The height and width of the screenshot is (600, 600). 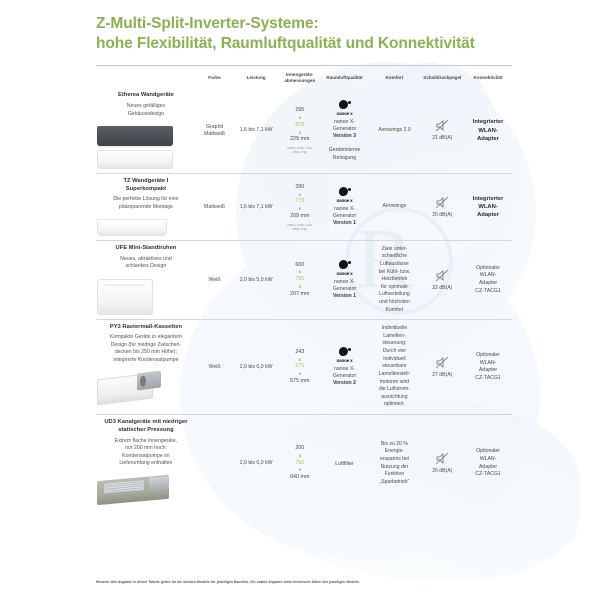 I want to click on col-header-abmessungen: Innengeräte-abmessungen, so click(x=300, y=77).